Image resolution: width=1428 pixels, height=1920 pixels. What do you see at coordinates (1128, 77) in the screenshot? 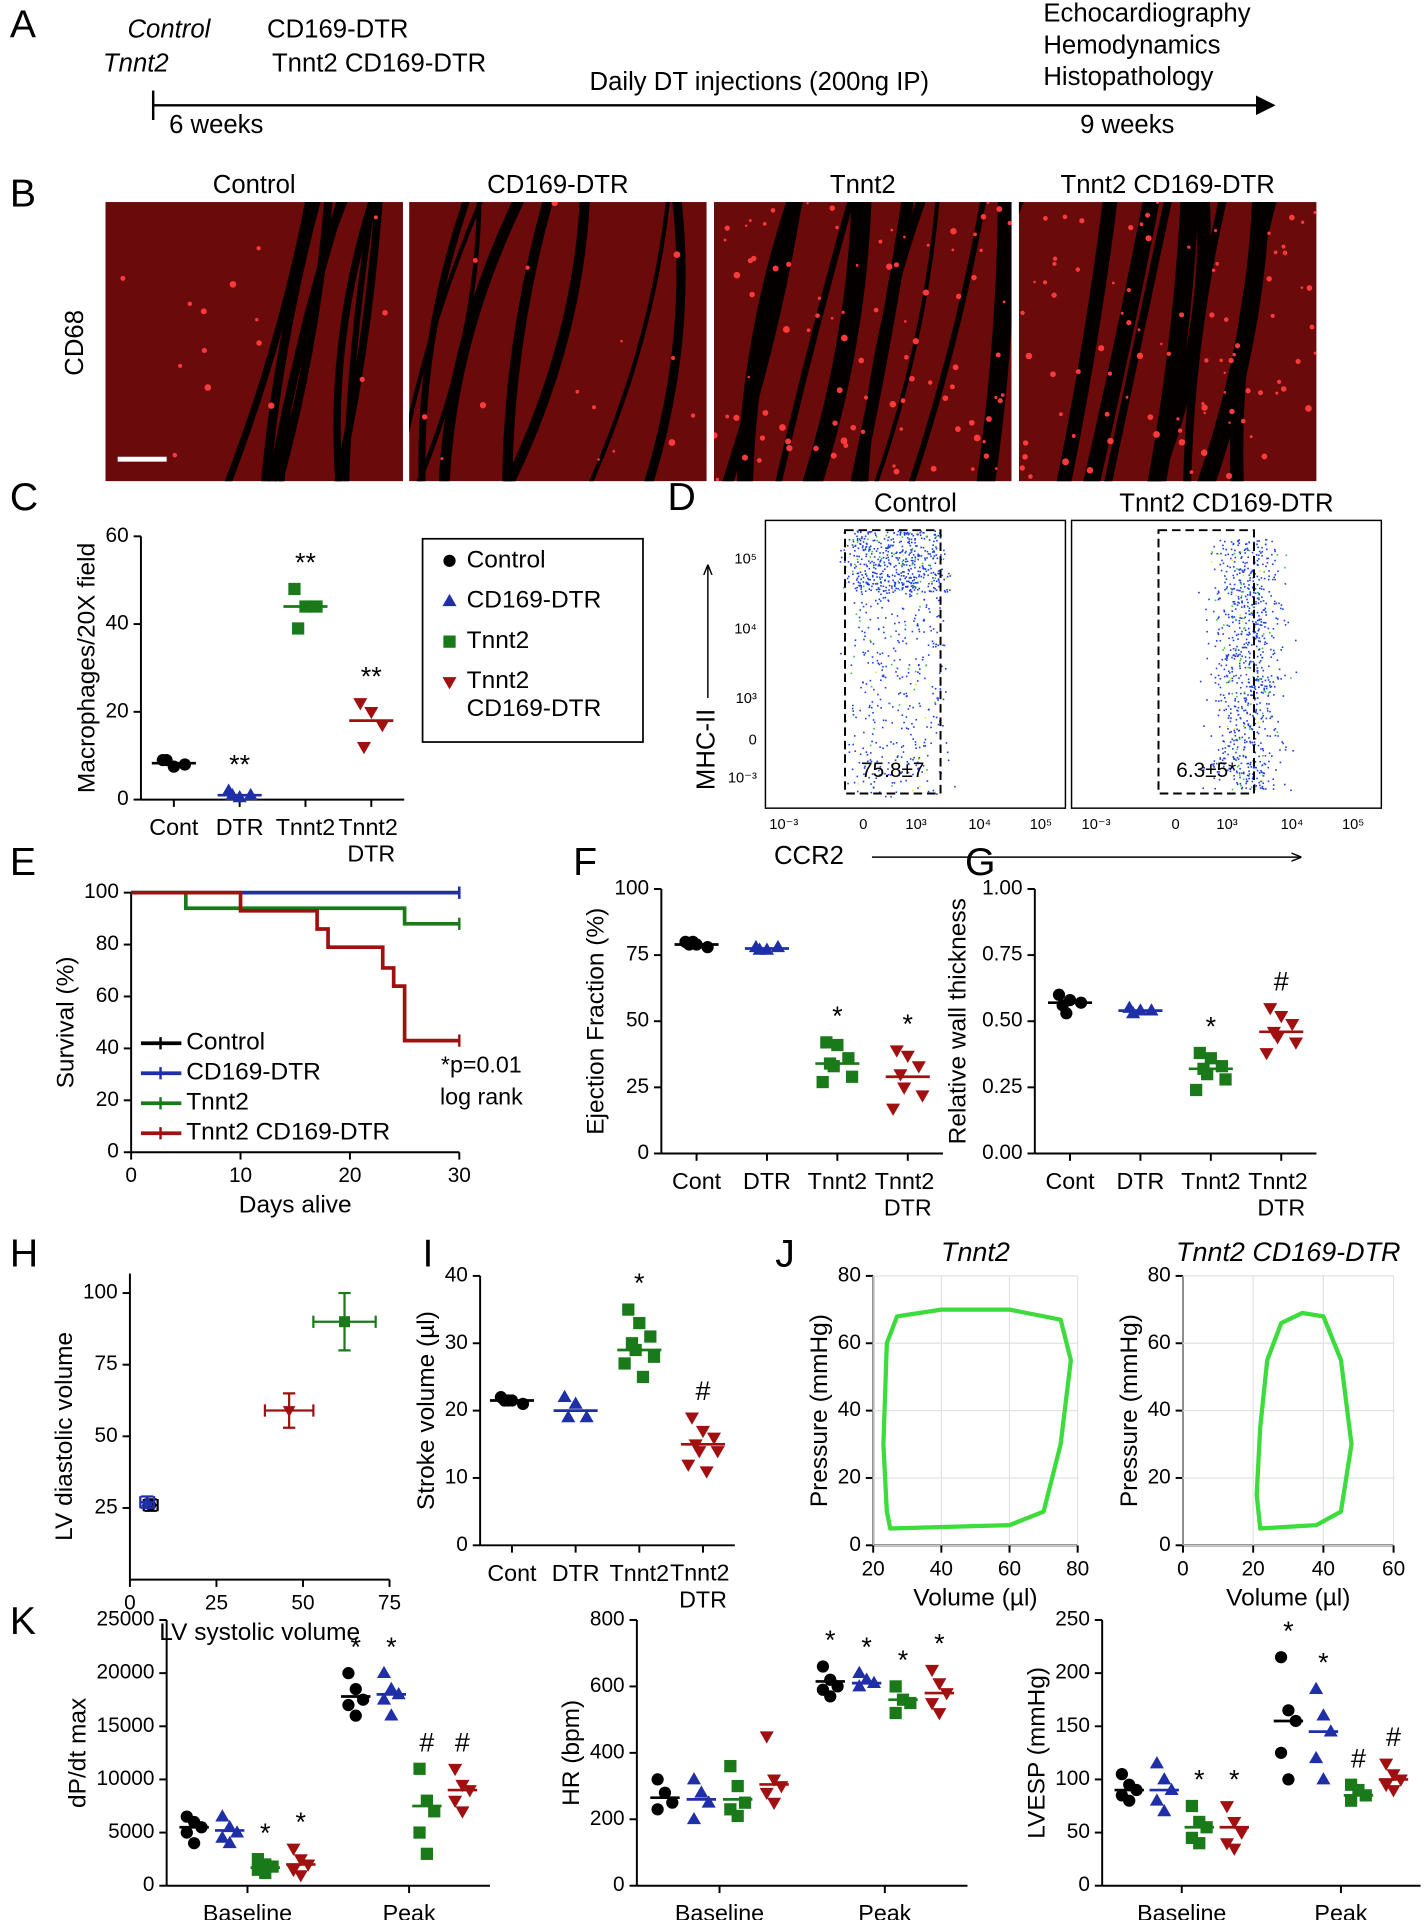
I see `endpoint-label: Histopathology` at bounding box center [1128, 77].